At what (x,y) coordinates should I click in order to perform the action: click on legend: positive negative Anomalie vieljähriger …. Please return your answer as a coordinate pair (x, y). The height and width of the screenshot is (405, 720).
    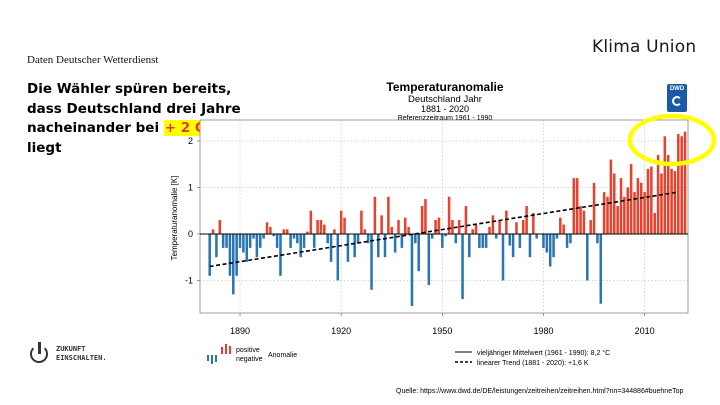
    Looking at the image, I should click on (408, 355).